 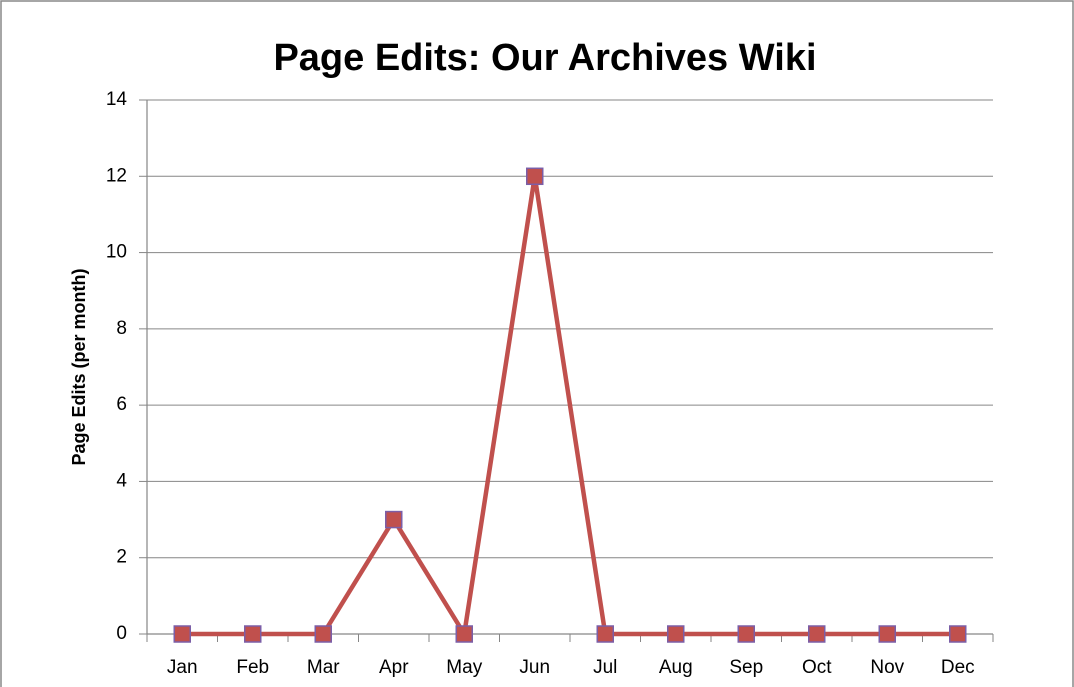 What do you see at coordinates (746, 667) in the screenshot?
I see `x-tick-label: Sep` at bounding box center [746, 667].